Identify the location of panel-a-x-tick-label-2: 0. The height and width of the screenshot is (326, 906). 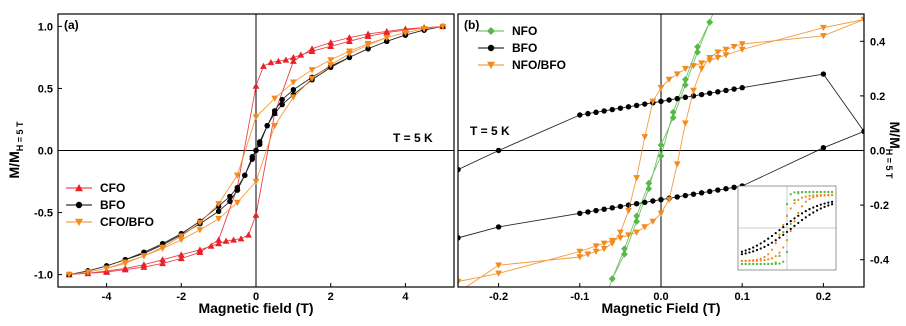
(256, 297).